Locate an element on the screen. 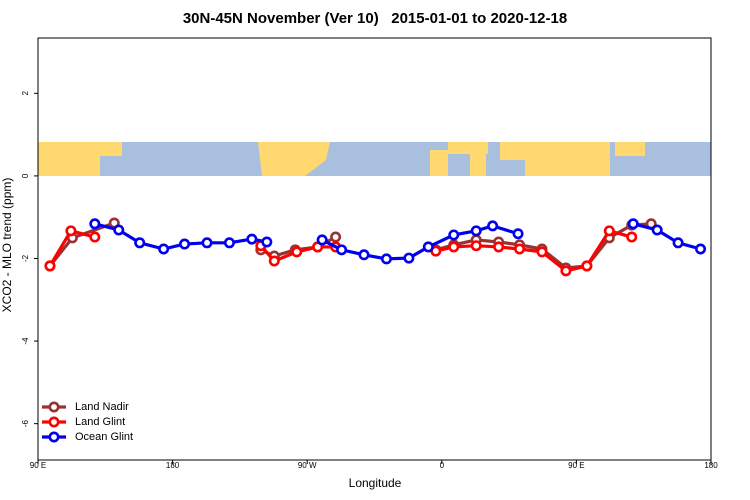 Image resolution: width=750 pixels, height=500 pixels. y-tick-label: -6 is located at coordinates (25, 424).